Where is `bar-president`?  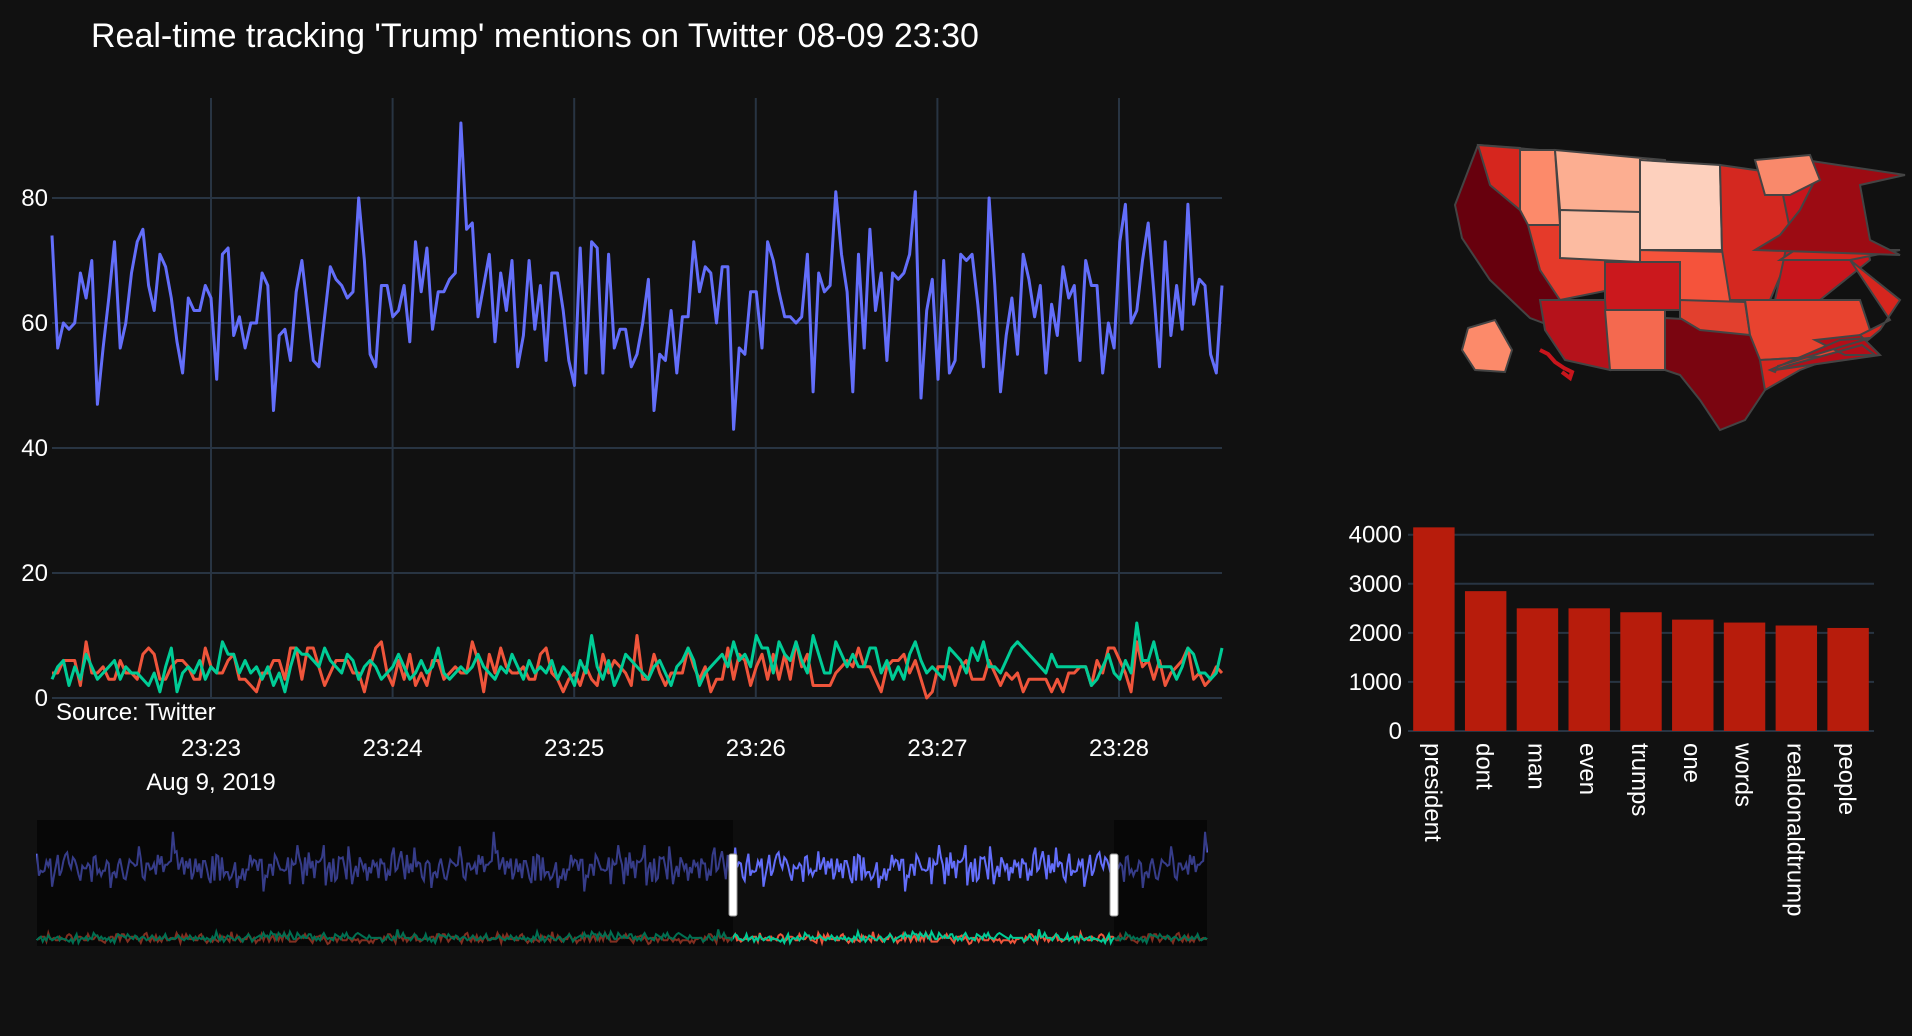 bar-president is located at coordinates (1434, 629).